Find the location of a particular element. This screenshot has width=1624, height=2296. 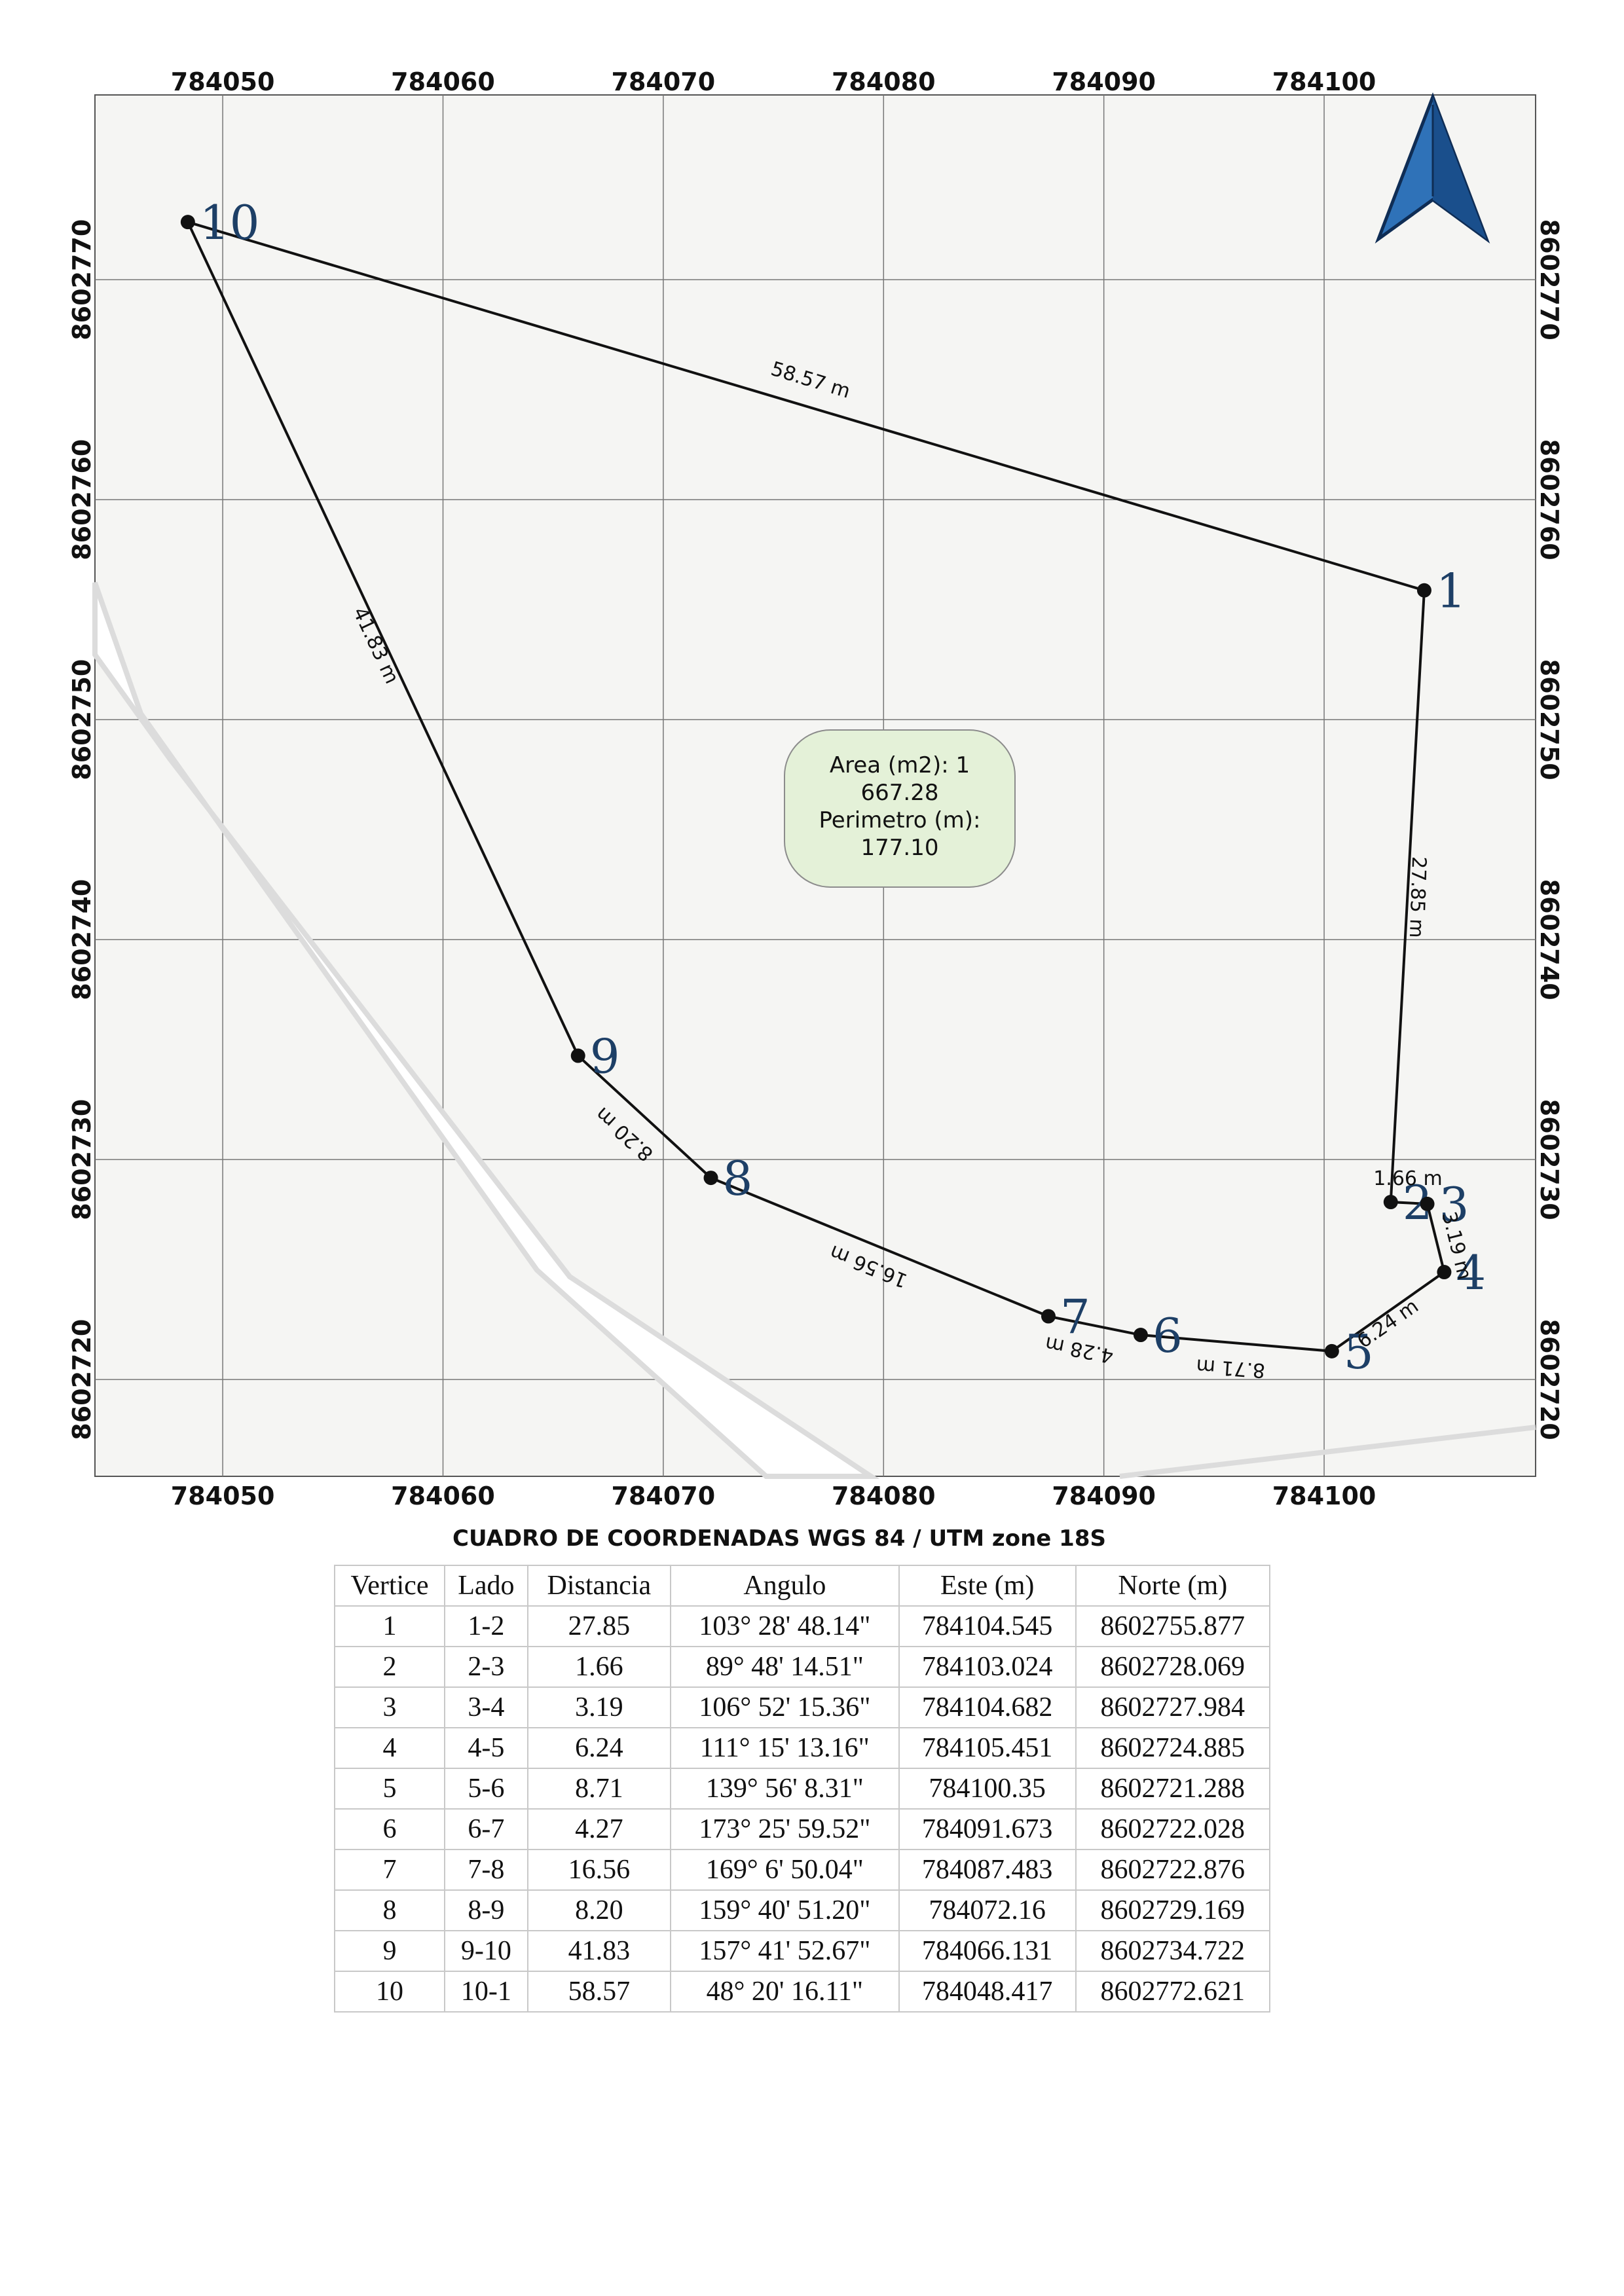

table-cell: 8 is located at coordinates (389, 1910).